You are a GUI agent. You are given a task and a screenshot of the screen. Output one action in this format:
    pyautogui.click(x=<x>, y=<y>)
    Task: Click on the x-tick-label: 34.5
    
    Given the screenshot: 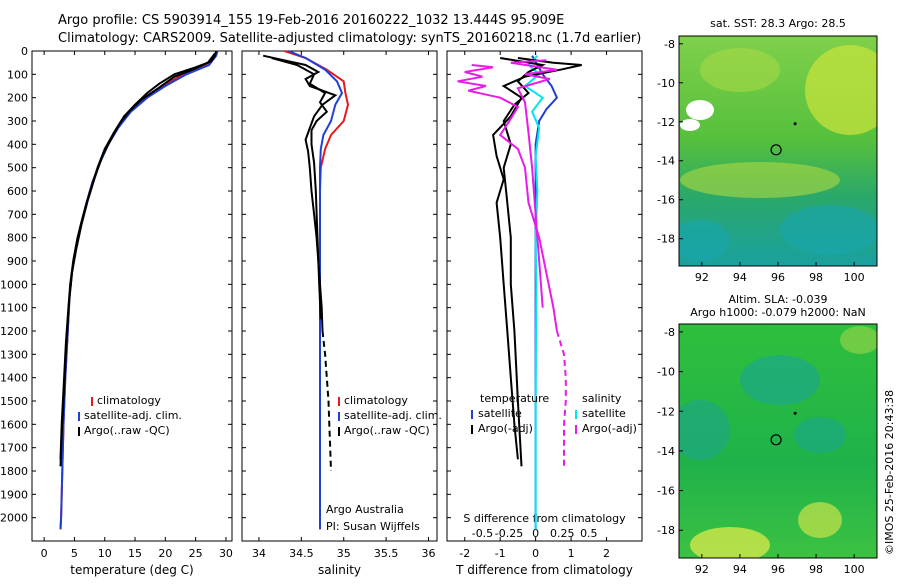 What is the action you would take?
    pyautogui.click(x=301, y=553)
    